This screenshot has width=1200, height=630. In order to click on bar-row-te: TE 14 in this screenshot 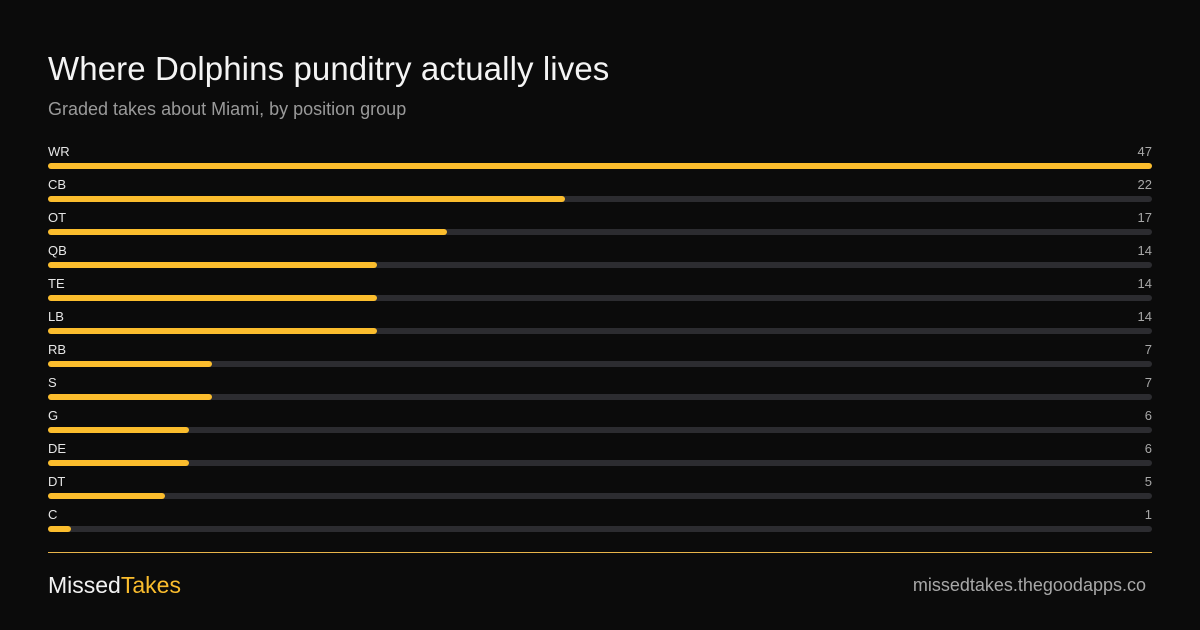, I will do `click(600, 290)`.